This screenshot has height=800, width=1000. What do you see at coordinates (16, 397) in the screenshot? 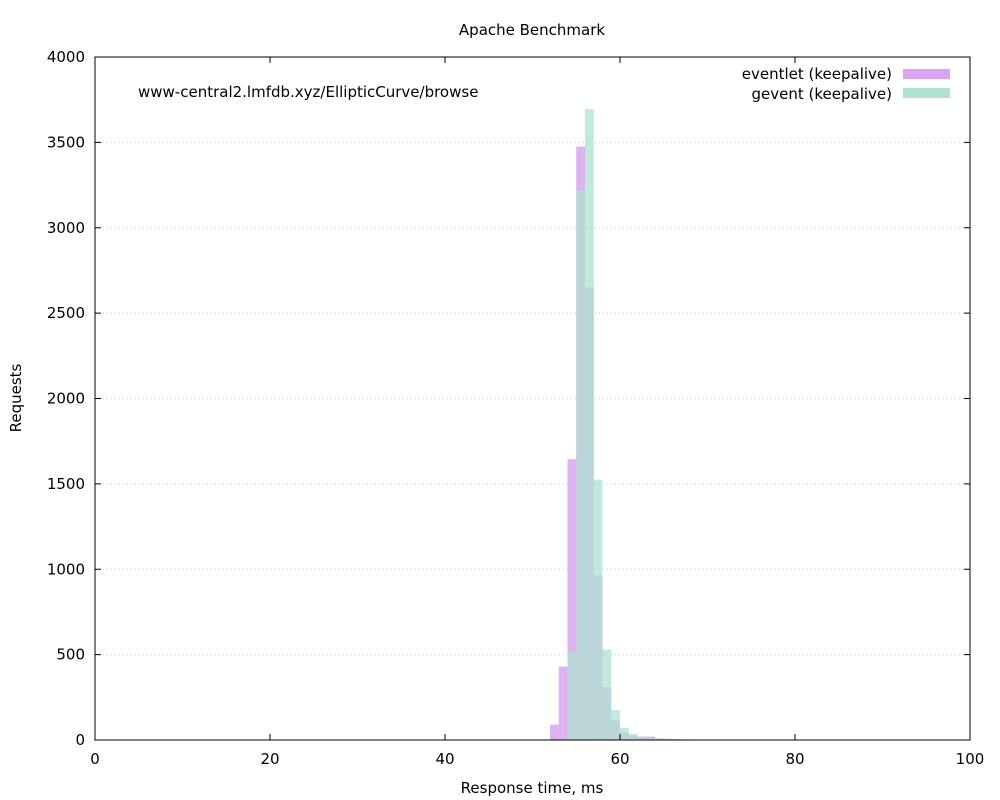
I see `y-axis-label: Requests` at bounding box center [16, 397].